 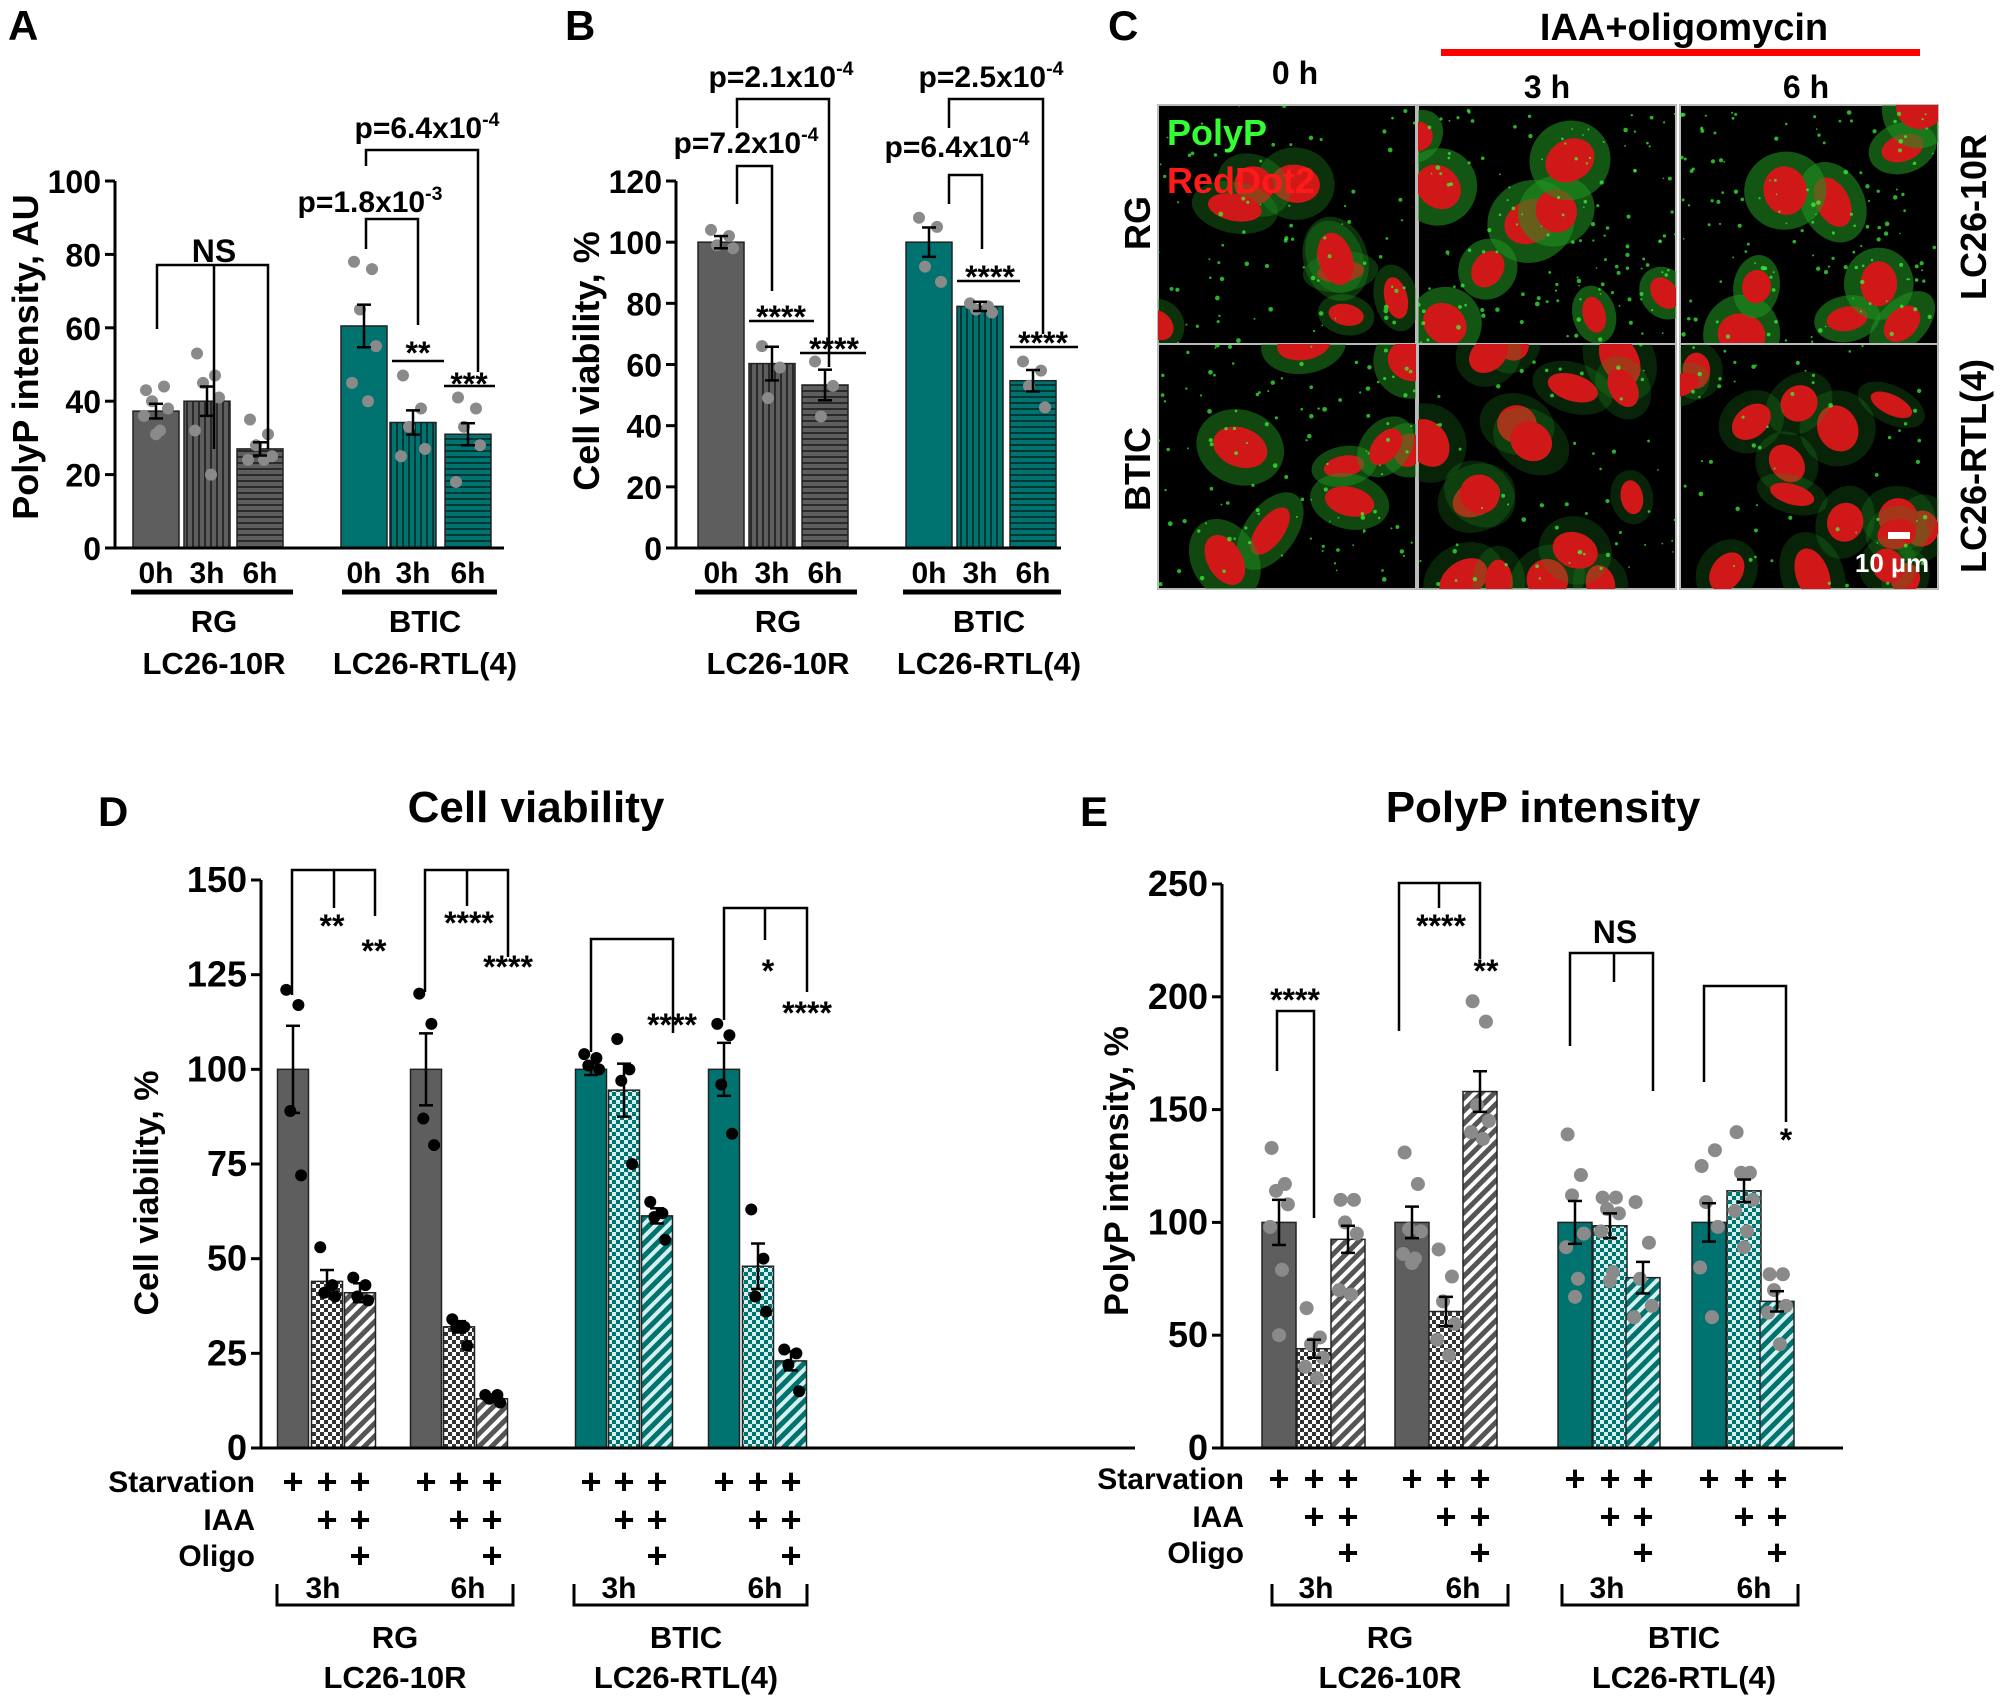 What do you see at coordinates (1315, 1588) in the screenshot?
I see `time-label: 3h` at bounding box center [1315, 1588].